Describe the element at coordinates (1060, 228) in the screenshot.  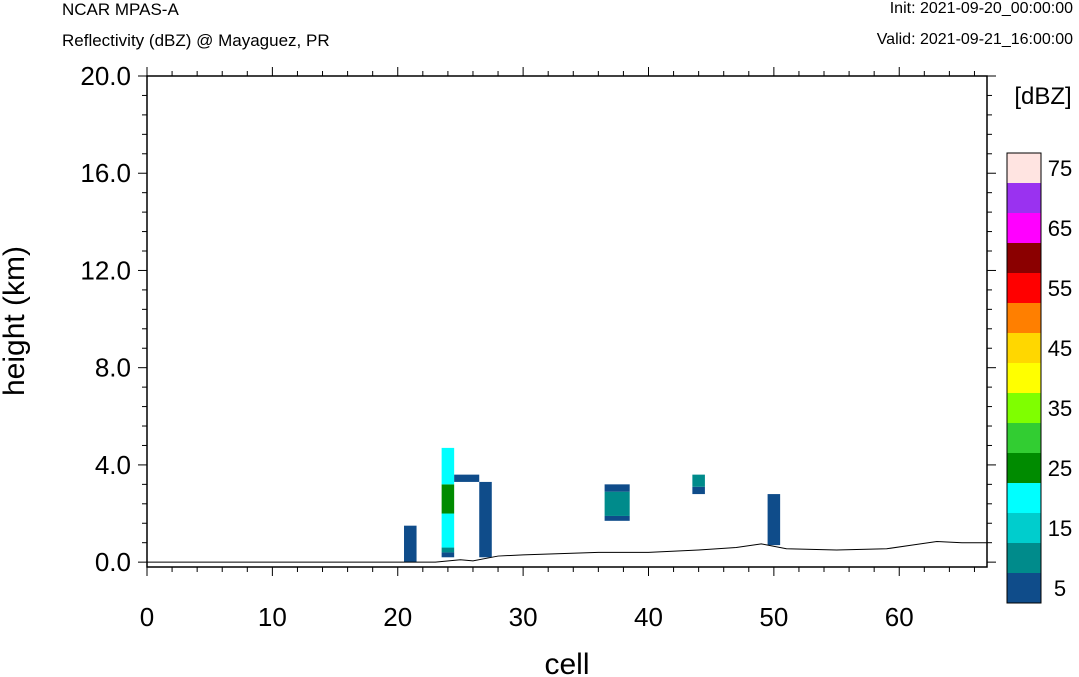
I see `colorbar-label: 65` at that location.